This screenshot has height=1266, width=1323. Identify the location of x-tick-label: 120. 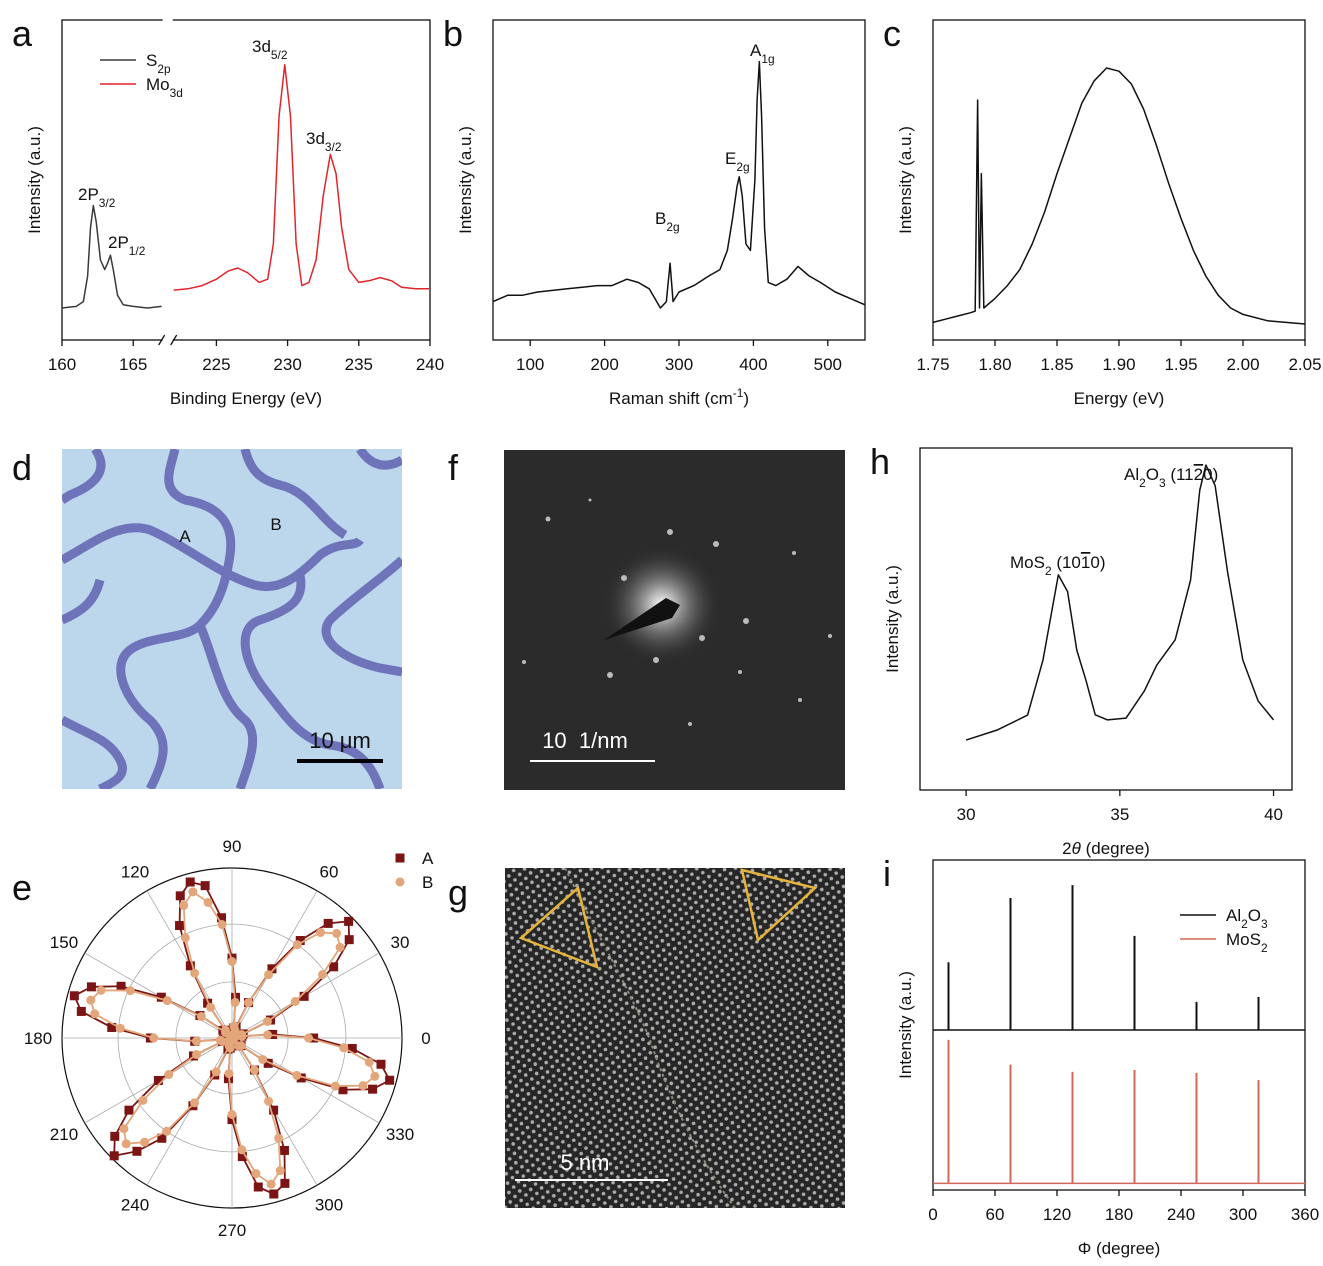
(1057, 1214).